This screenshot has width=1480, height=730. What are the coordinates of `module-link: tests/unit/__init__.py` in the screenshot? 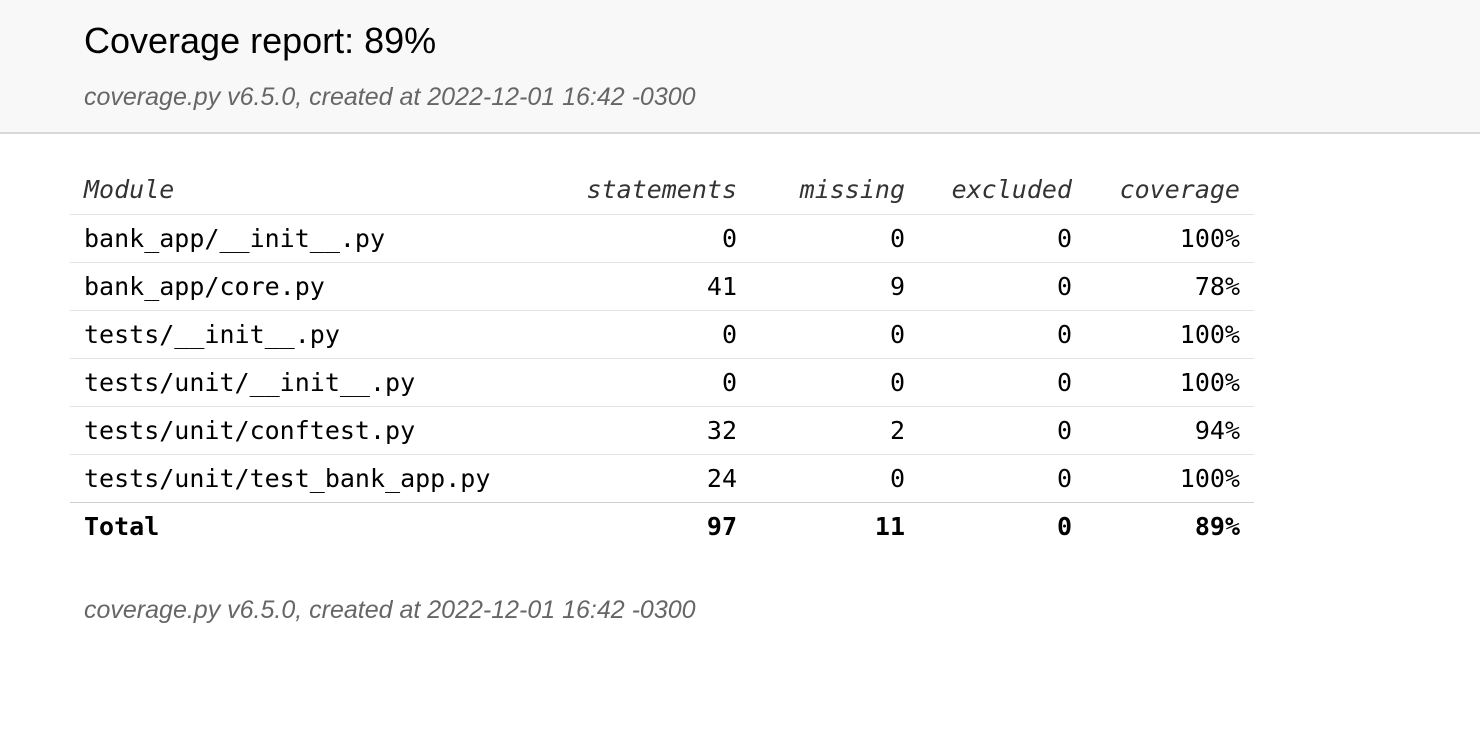 It's located at (312, 382).